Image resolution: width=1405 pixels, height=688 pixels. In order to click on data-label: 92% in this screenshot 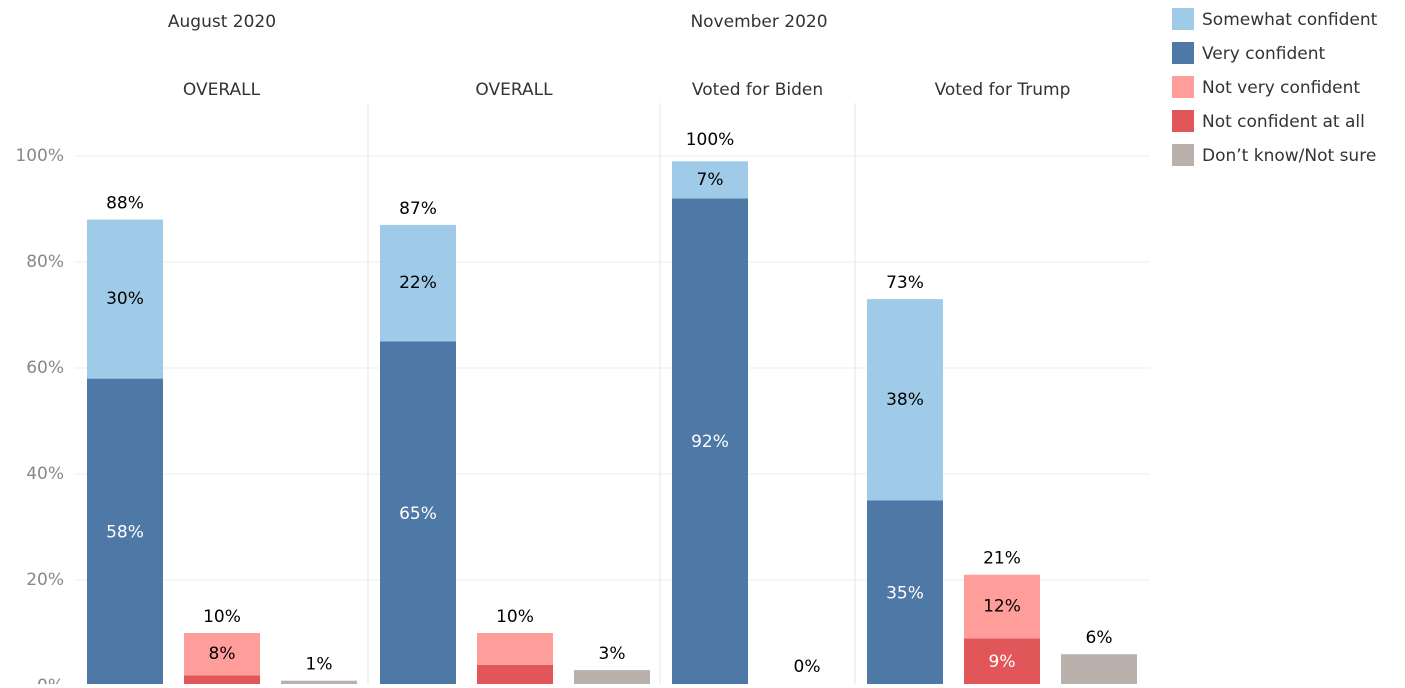, I will do `click(710, 442)`.